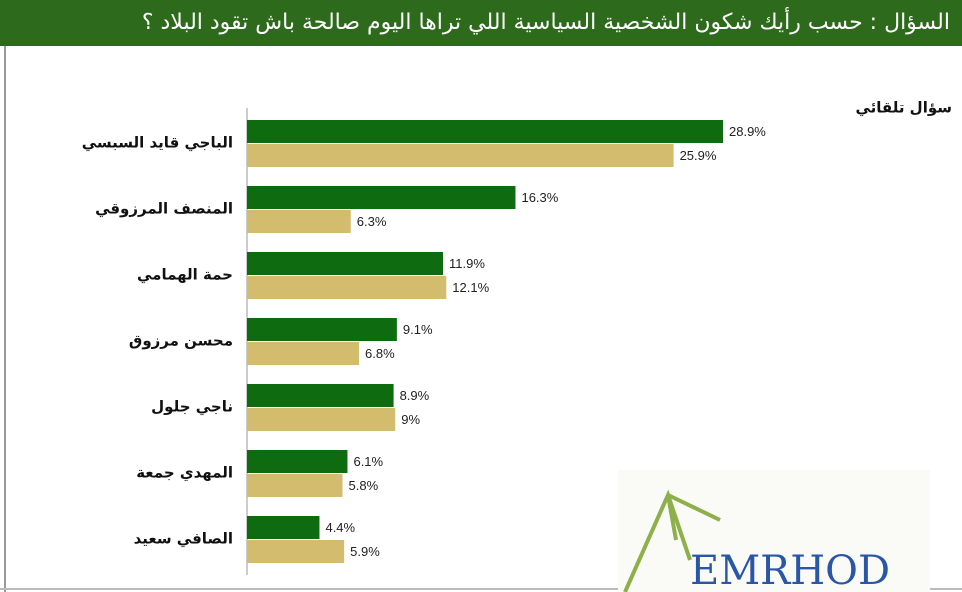 This screenshot has width=962, height=592. I want to click on logo-bg, so click(774, 531).